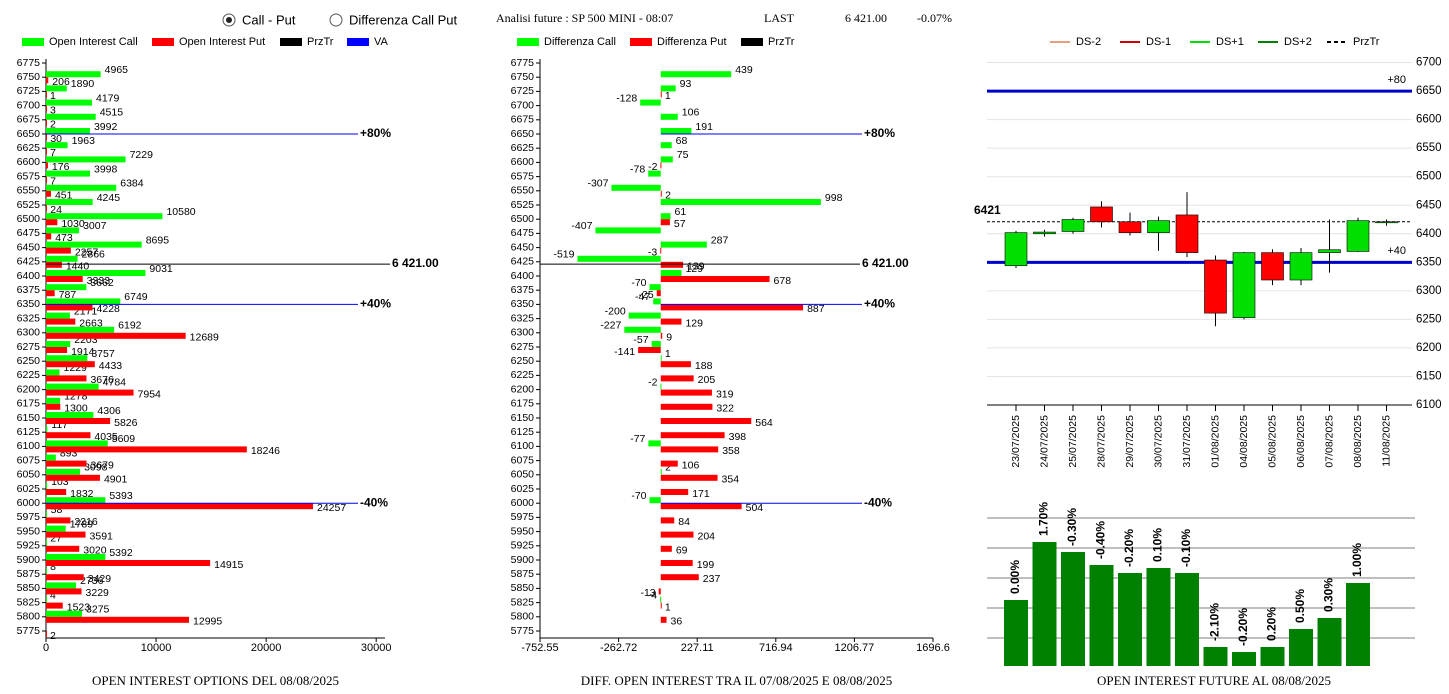  Describe the element at coordinates (102, 465) in the screenshot. I see `data-label: 3679` at that location.